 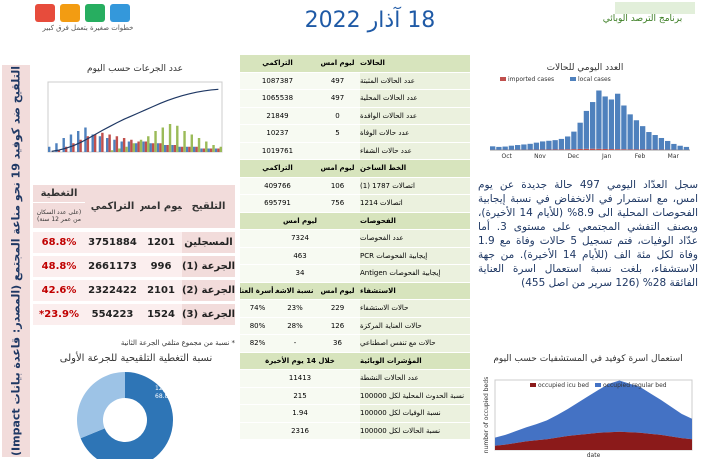 I want to click on vaccine-cell: 996, so click(x=161, y=267).